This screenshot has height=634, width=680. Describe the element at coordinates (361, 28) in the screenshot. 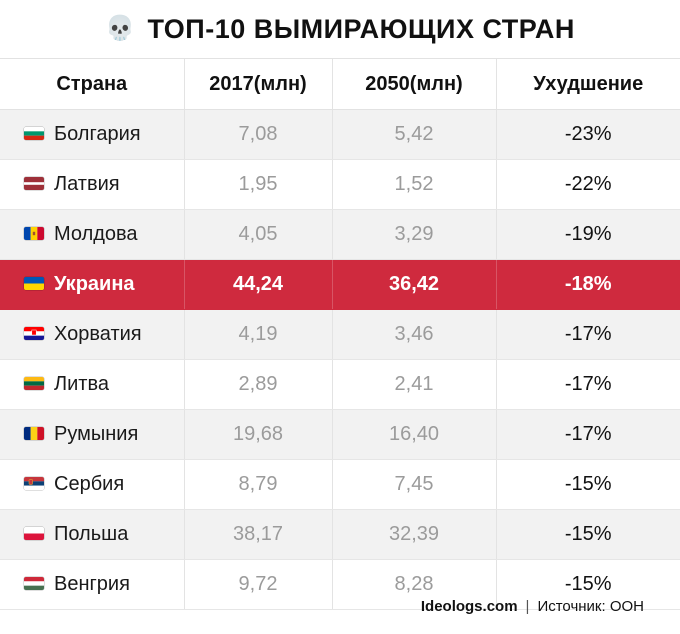

I see `title-text: ТОП-10 ВЫМИРАЮЩИХ СТРАН` at that location.